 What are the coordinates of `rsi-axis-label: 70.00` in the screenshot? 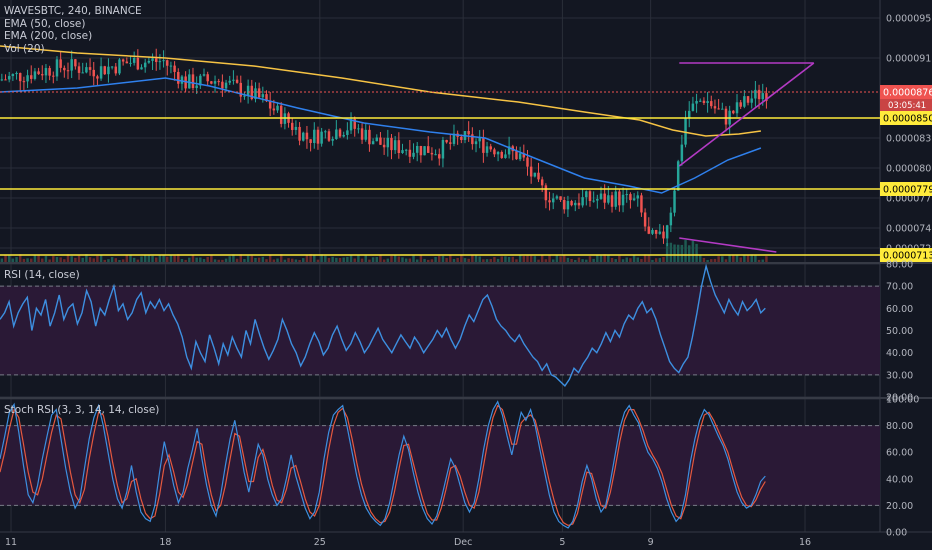 It's located at (899, 287).